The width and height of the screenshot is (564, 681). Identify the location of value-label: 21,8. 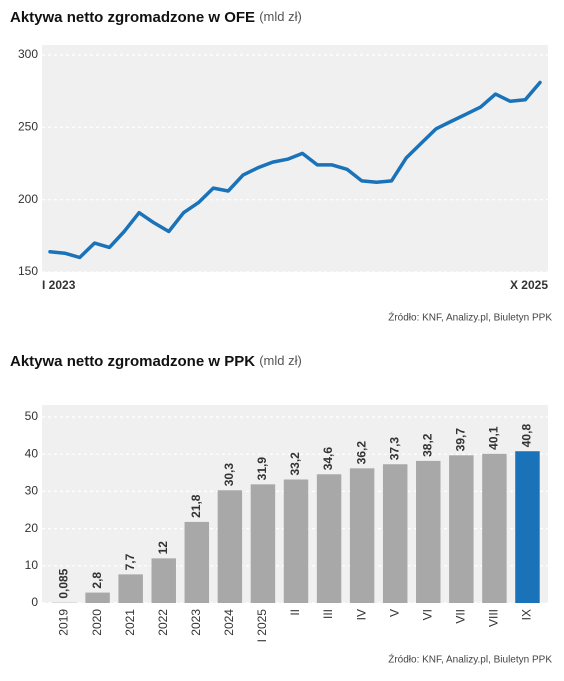
(196, 506).